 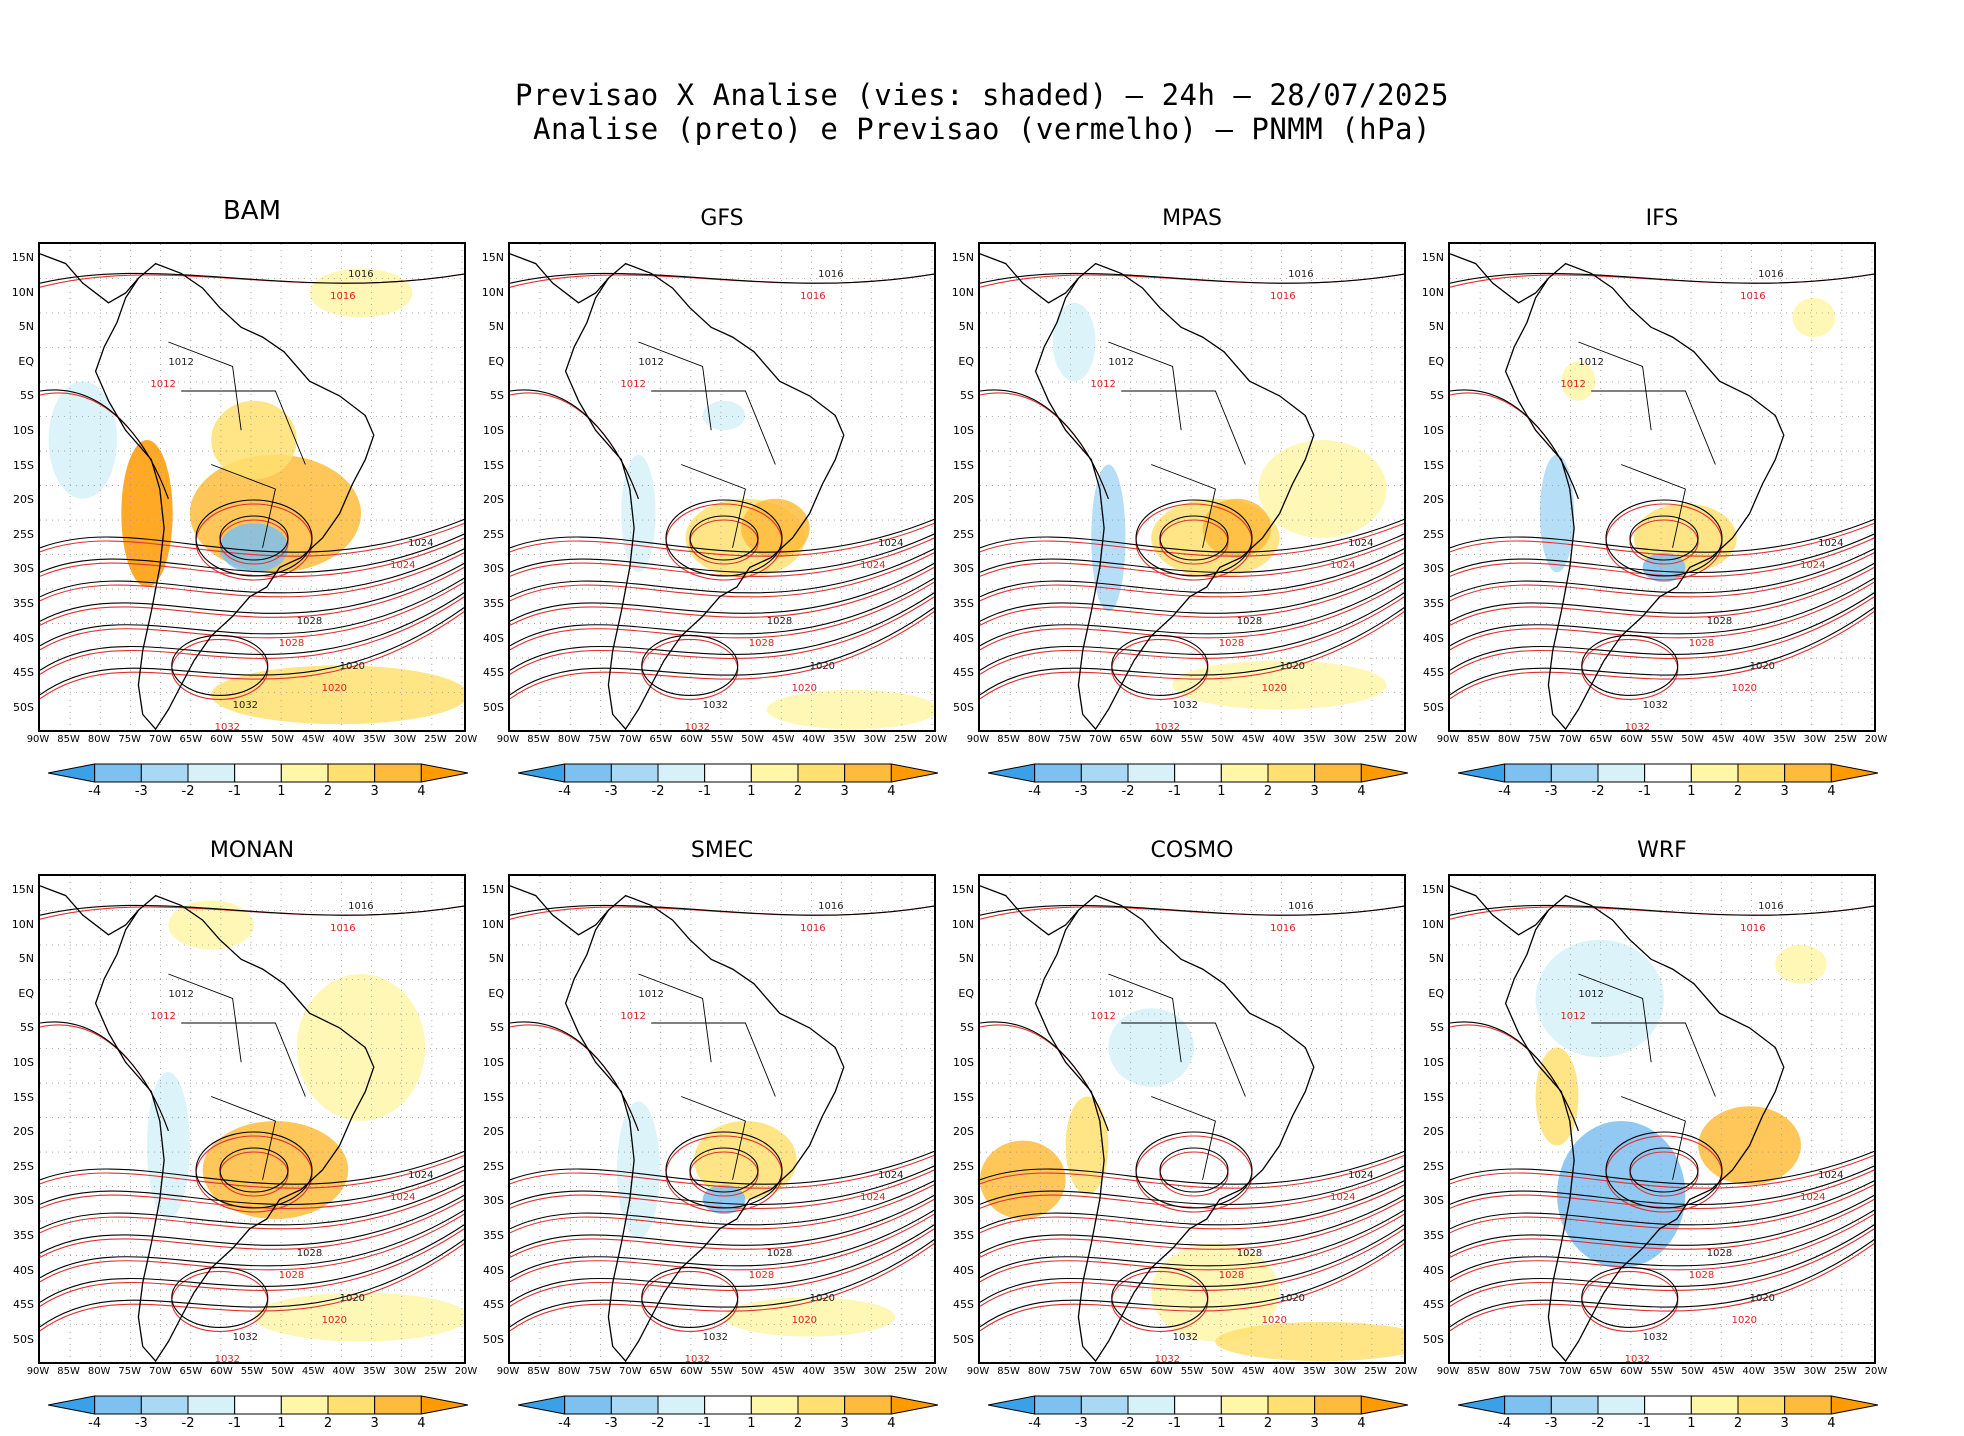 What do you see at coordinates (361, 274) in the screenshot?
I see `analysis-contour-label: 1016` at bounding box center [361, 274].